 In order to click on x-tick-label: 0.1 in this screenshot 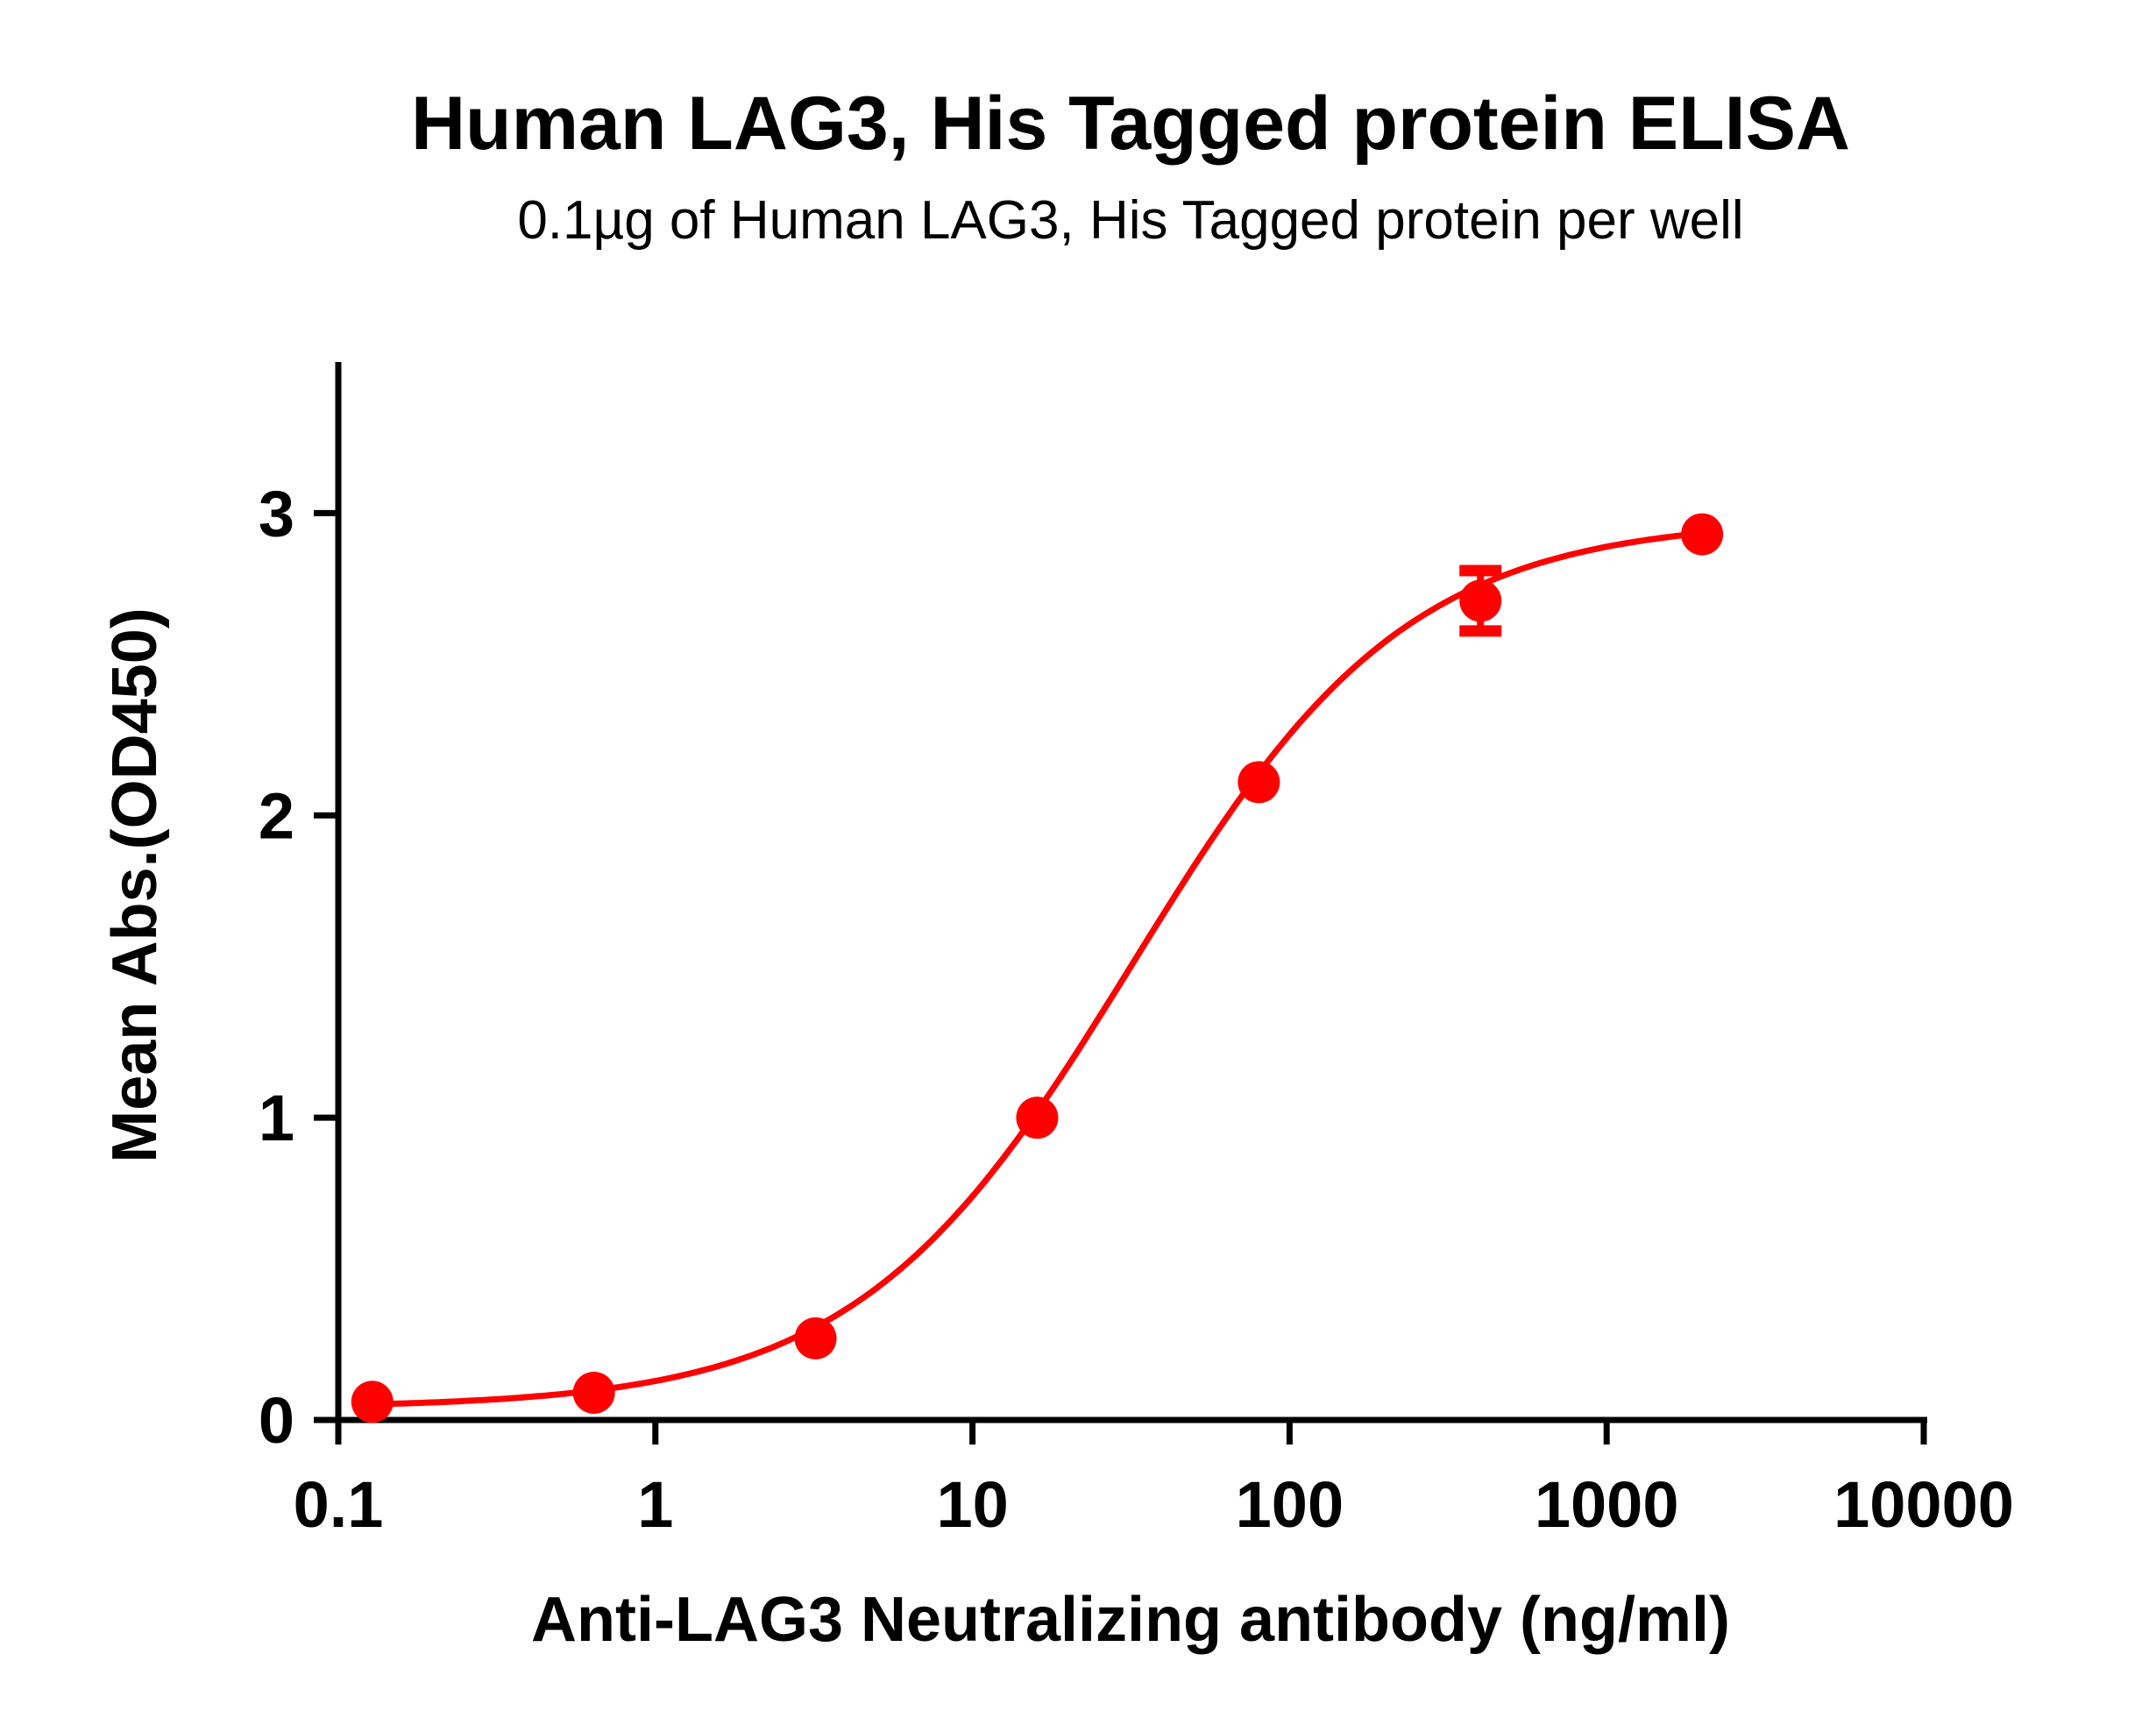, I will do `click(339, 1504)`.